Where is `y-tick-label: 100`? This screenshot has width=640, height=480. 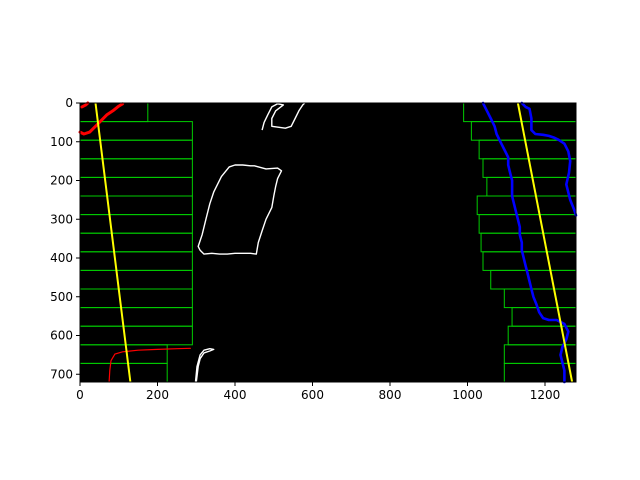
y-tick-label: 100 is located at coordinates (61, 142).